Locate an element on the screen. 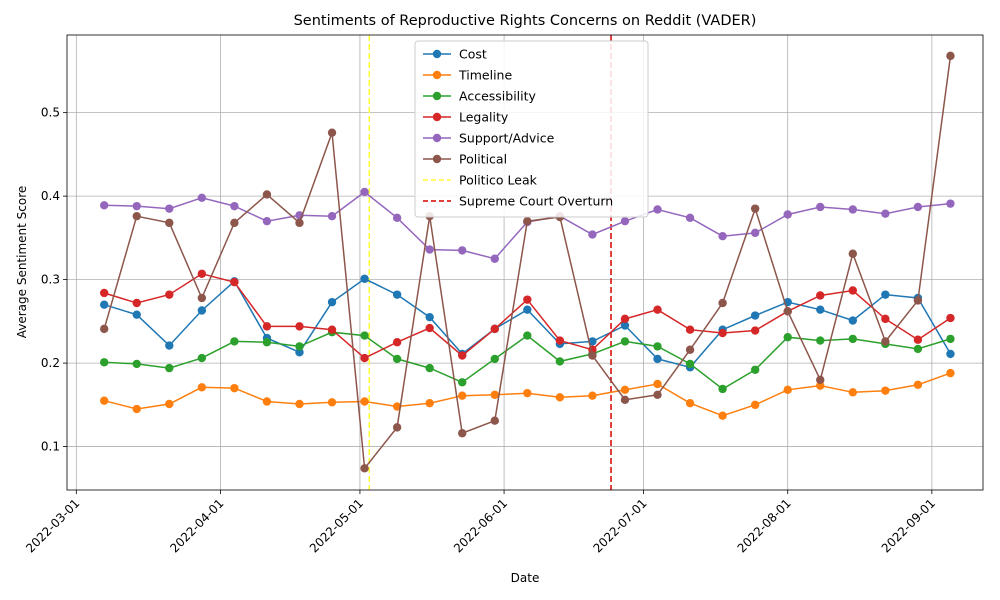 This screenshot has height=600, width=1000. y-tick-label: 0.1 is located at coordinates (50, 447).